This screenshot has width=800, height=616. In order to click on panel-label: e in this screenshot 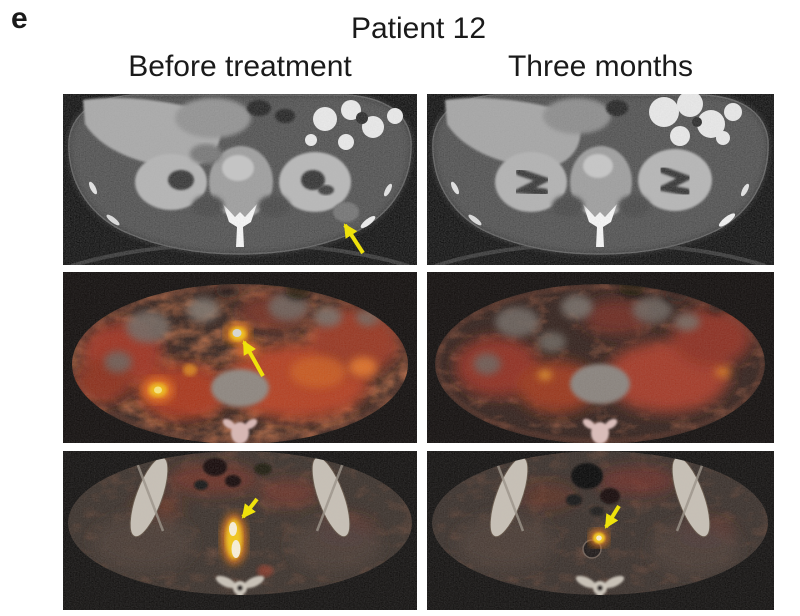, I will do `click(19, 18)`.